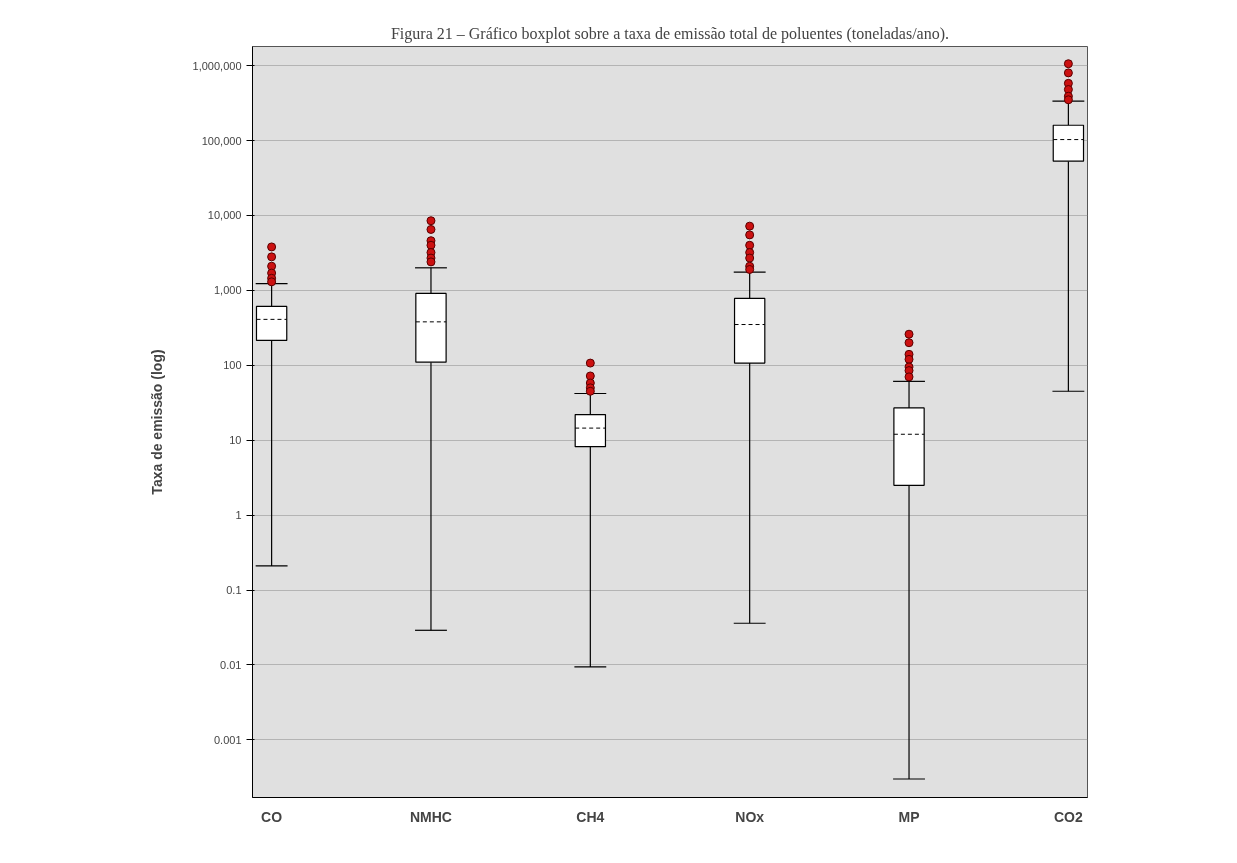  What do you see at coordinates (909, 816) in the screenshot?
I see `x-tick-label: MP` at bounding box center [909, 816].